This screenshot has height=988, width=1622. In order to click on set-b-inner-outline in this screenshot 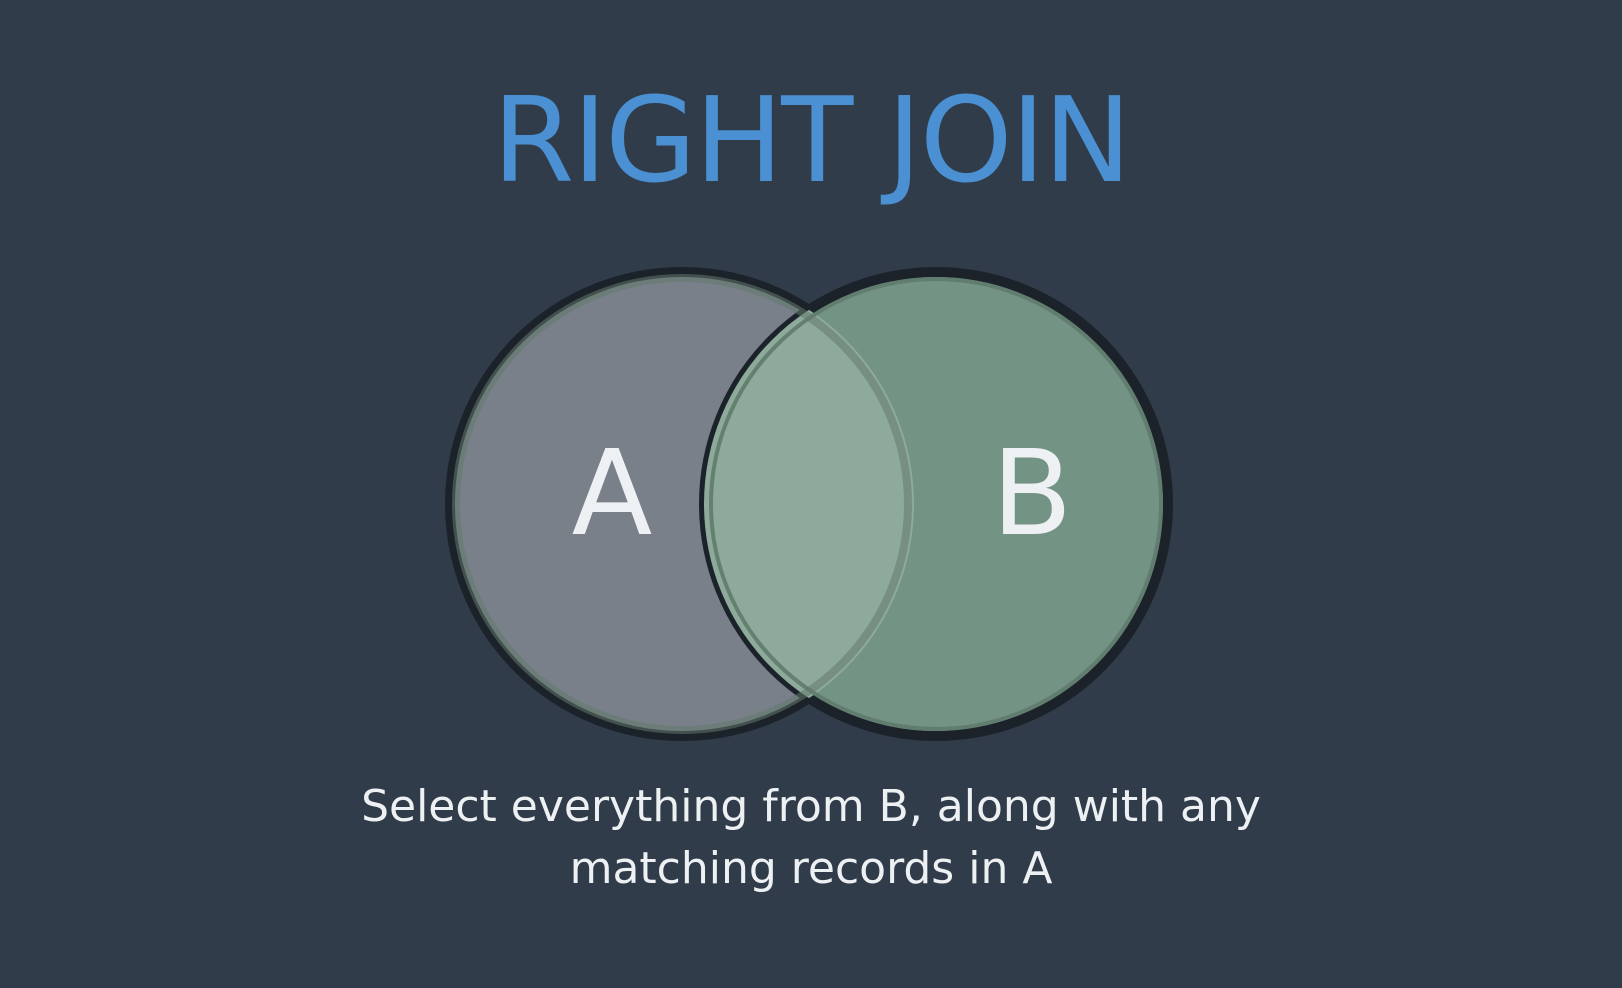, I will do `click(936, 504)`.